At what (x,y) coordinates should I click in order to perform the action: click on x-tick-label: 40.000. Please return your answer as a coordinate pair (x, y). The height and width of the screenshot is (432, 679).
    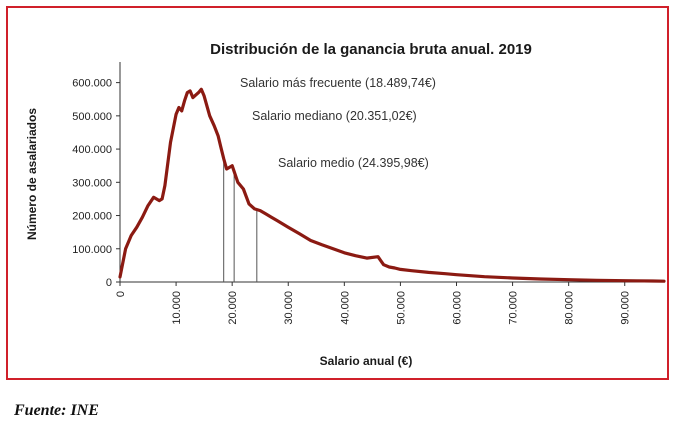
    Looking at the image, I should click on (345, 308).